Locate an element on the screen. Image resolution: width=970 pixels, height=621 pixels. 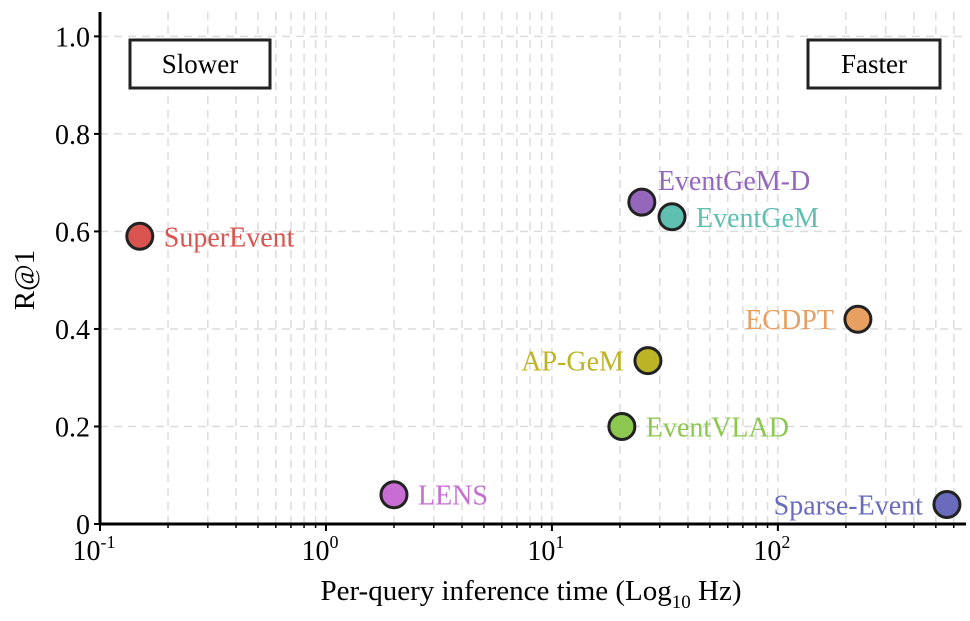
y-tick-label: 0.8 is located at coordinates (72, 135).